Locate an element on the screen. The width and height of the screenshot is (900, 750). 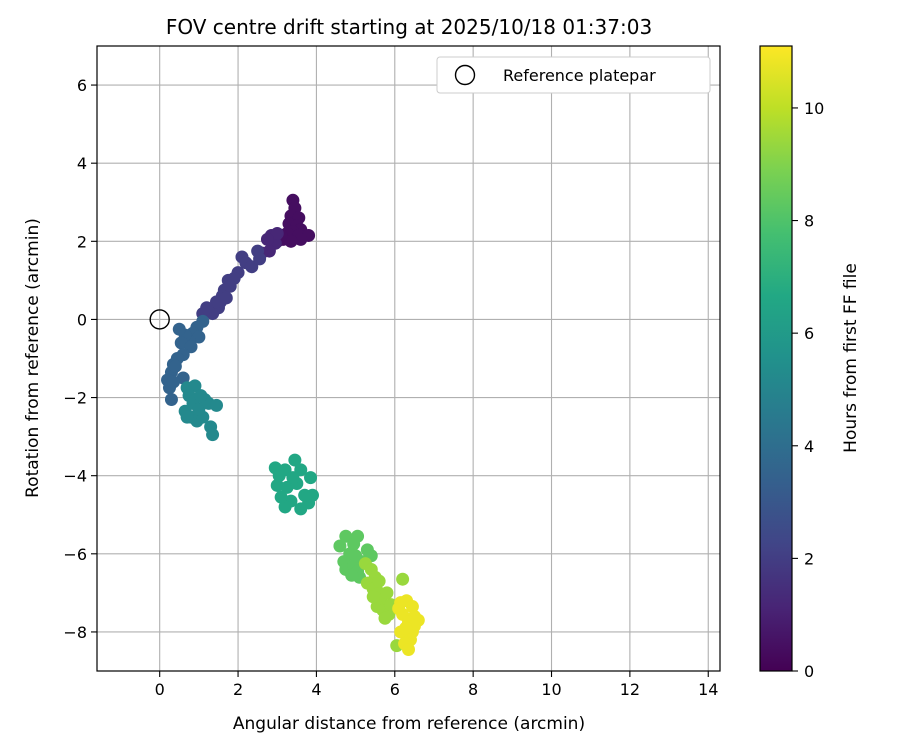
y-axis-label: Rotation from reference (arcmin) is located at coordinates (33, 358).